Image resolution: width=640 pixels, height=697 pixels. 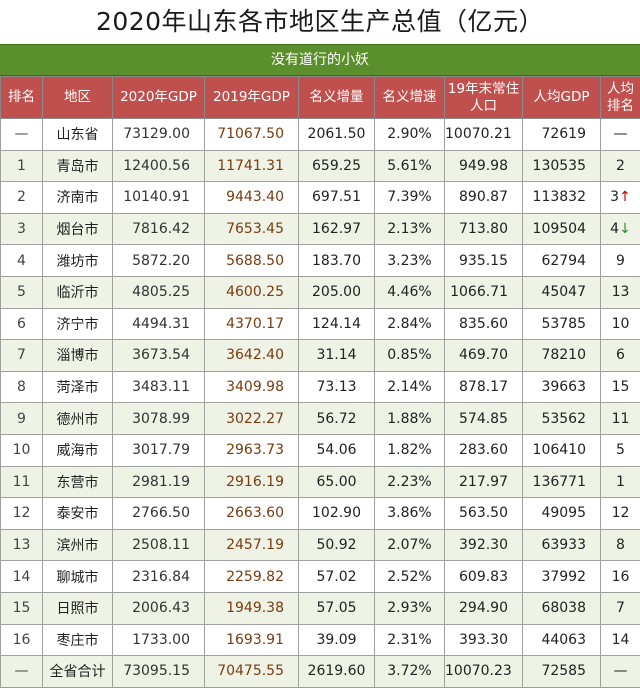 I want to click on cell-rank: 7, so click(x=21, y=355).